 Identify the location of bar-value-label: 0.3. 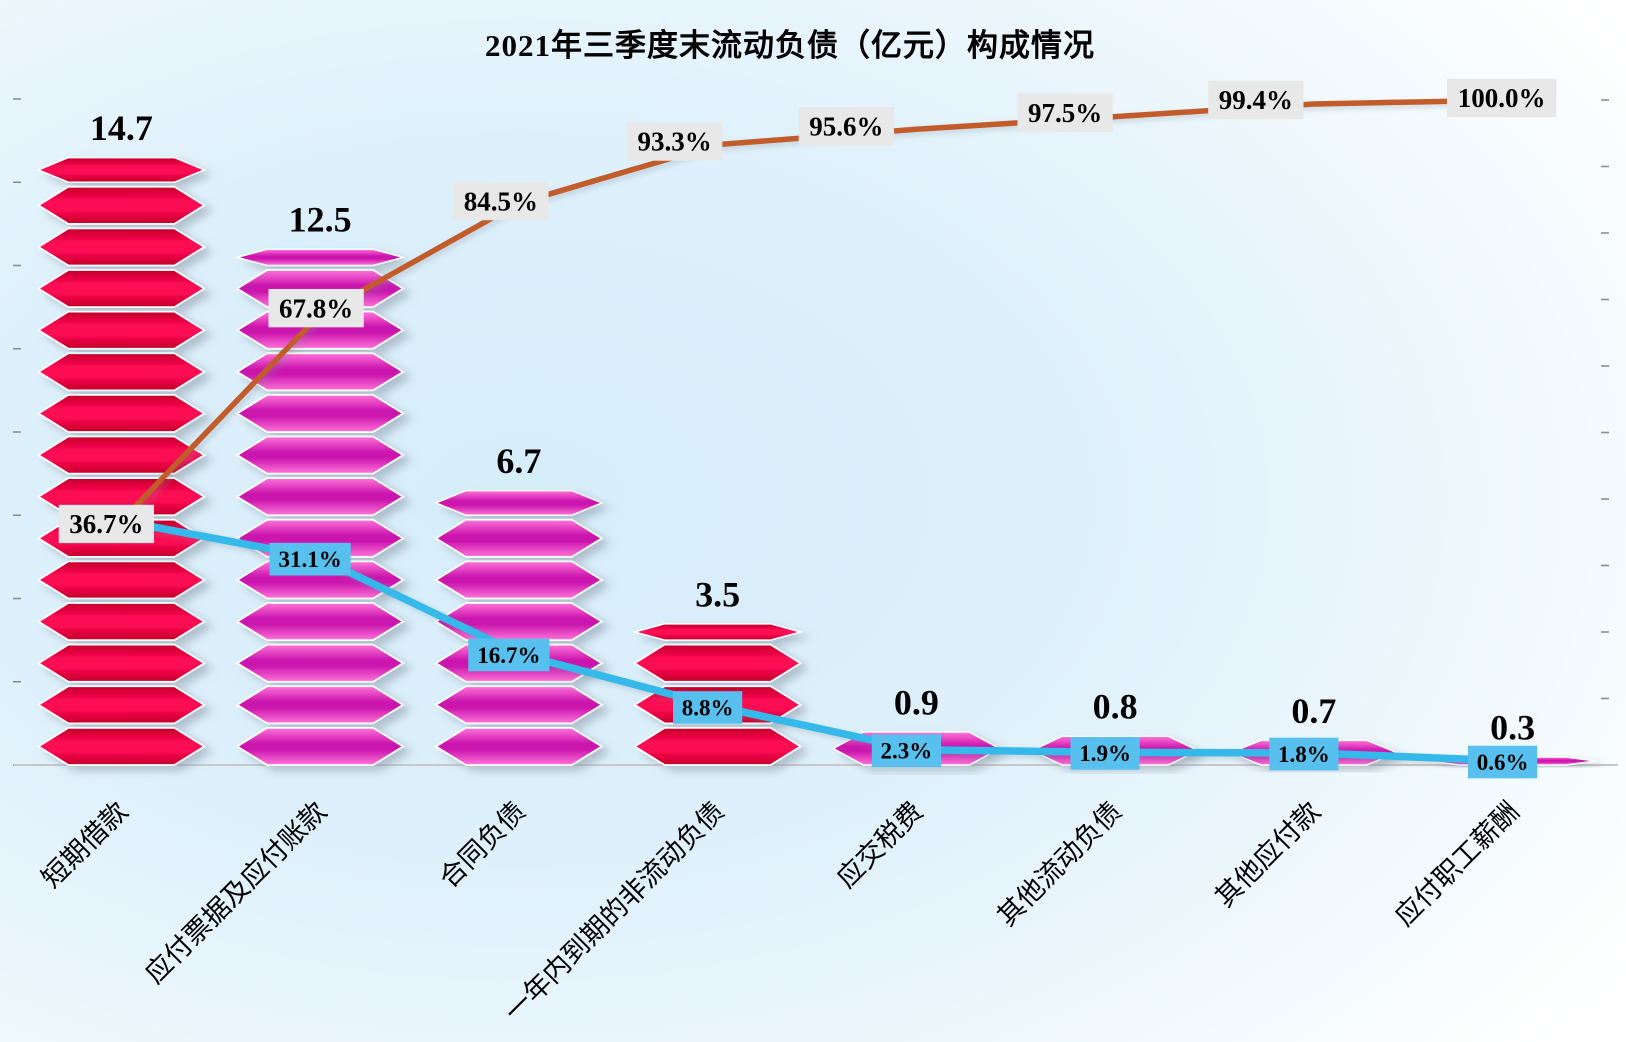
(1512, 728).